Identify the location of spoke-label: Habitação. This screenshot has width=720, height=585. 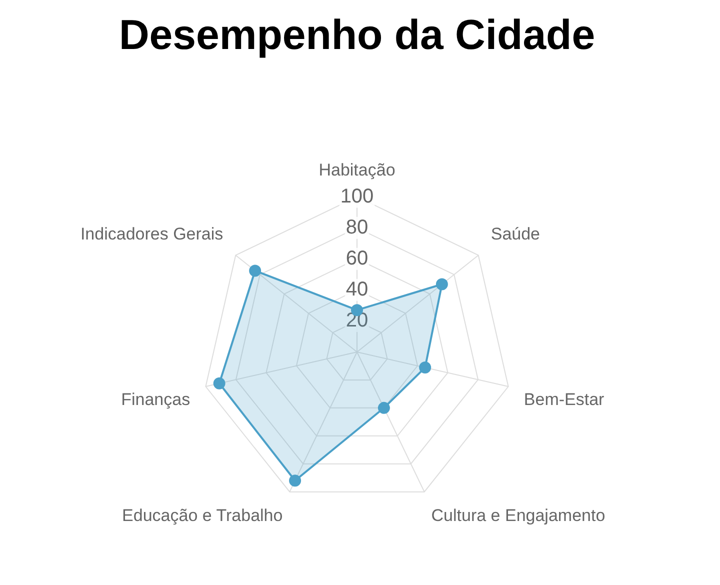
(357, 170).